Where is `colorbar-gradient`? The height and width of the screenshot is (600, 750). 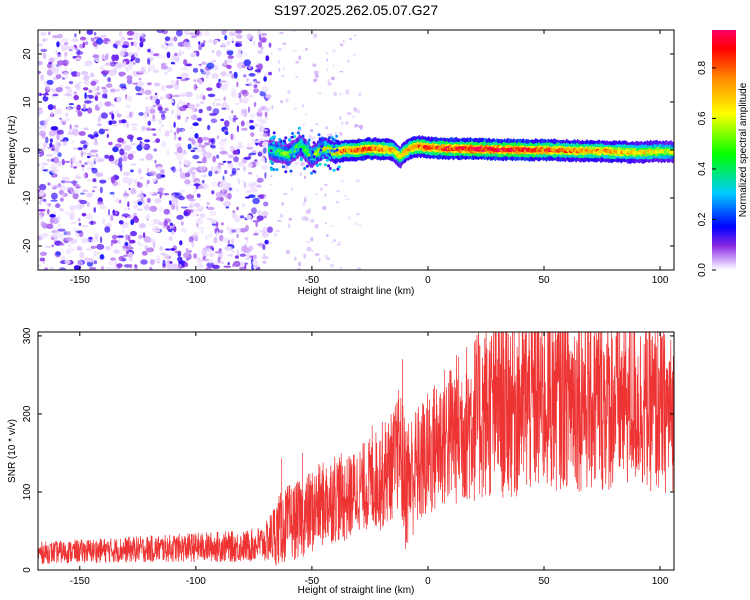
colorbar-gradient is located at coordinates (724, 150).